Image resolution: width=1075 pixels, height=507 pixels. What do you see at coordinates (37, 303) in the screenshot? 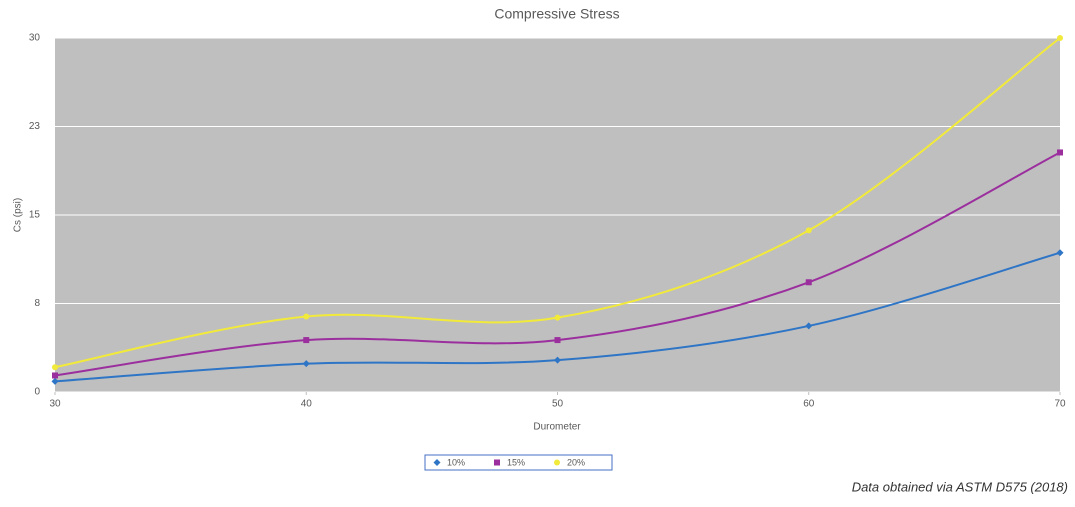
I see `y-tick-label: 8` at bounding box center [37, 303].